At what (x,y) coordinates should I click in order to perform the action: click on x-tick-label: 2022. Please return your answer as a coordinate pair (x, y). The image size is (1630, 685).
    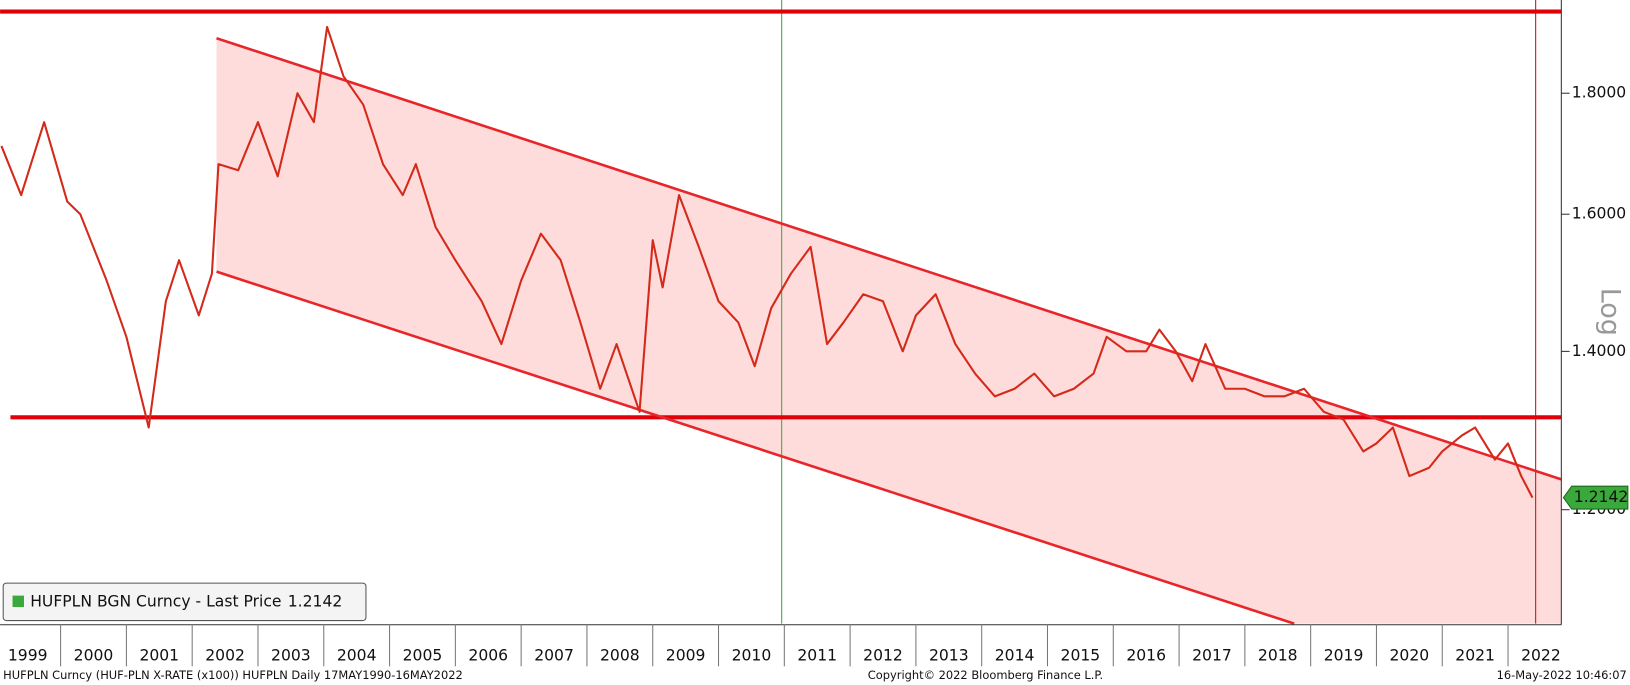
    Looking at the image, I should click on (1541, 655).